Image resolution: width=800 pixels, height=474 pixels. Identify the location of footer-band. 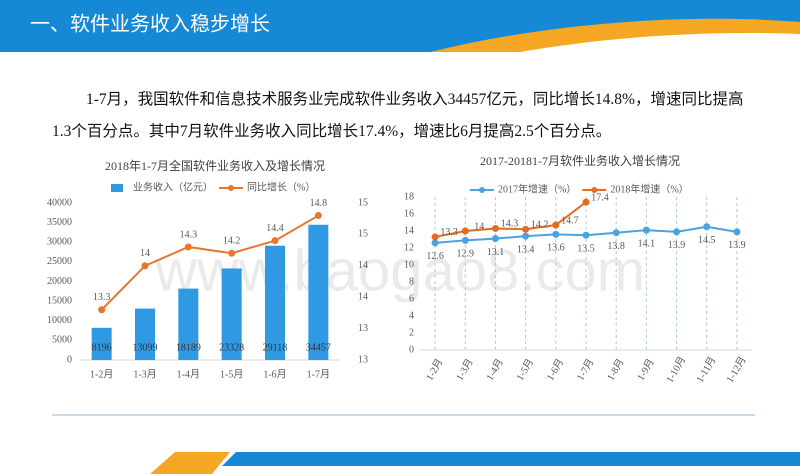
(511, 459).